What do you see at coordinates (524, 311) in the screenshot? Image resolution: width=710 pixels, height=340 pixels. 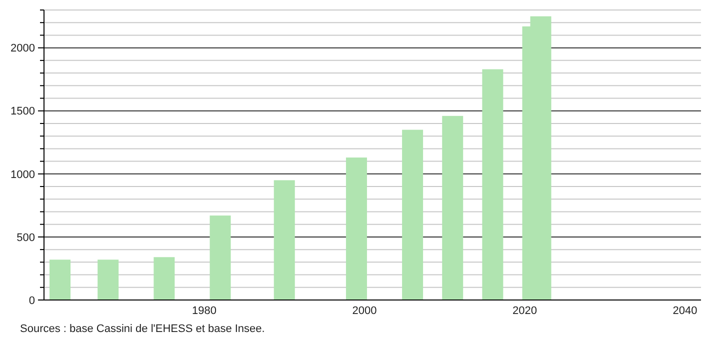 I see `x-tick-label: 2020` at bounding box center [524, 311].